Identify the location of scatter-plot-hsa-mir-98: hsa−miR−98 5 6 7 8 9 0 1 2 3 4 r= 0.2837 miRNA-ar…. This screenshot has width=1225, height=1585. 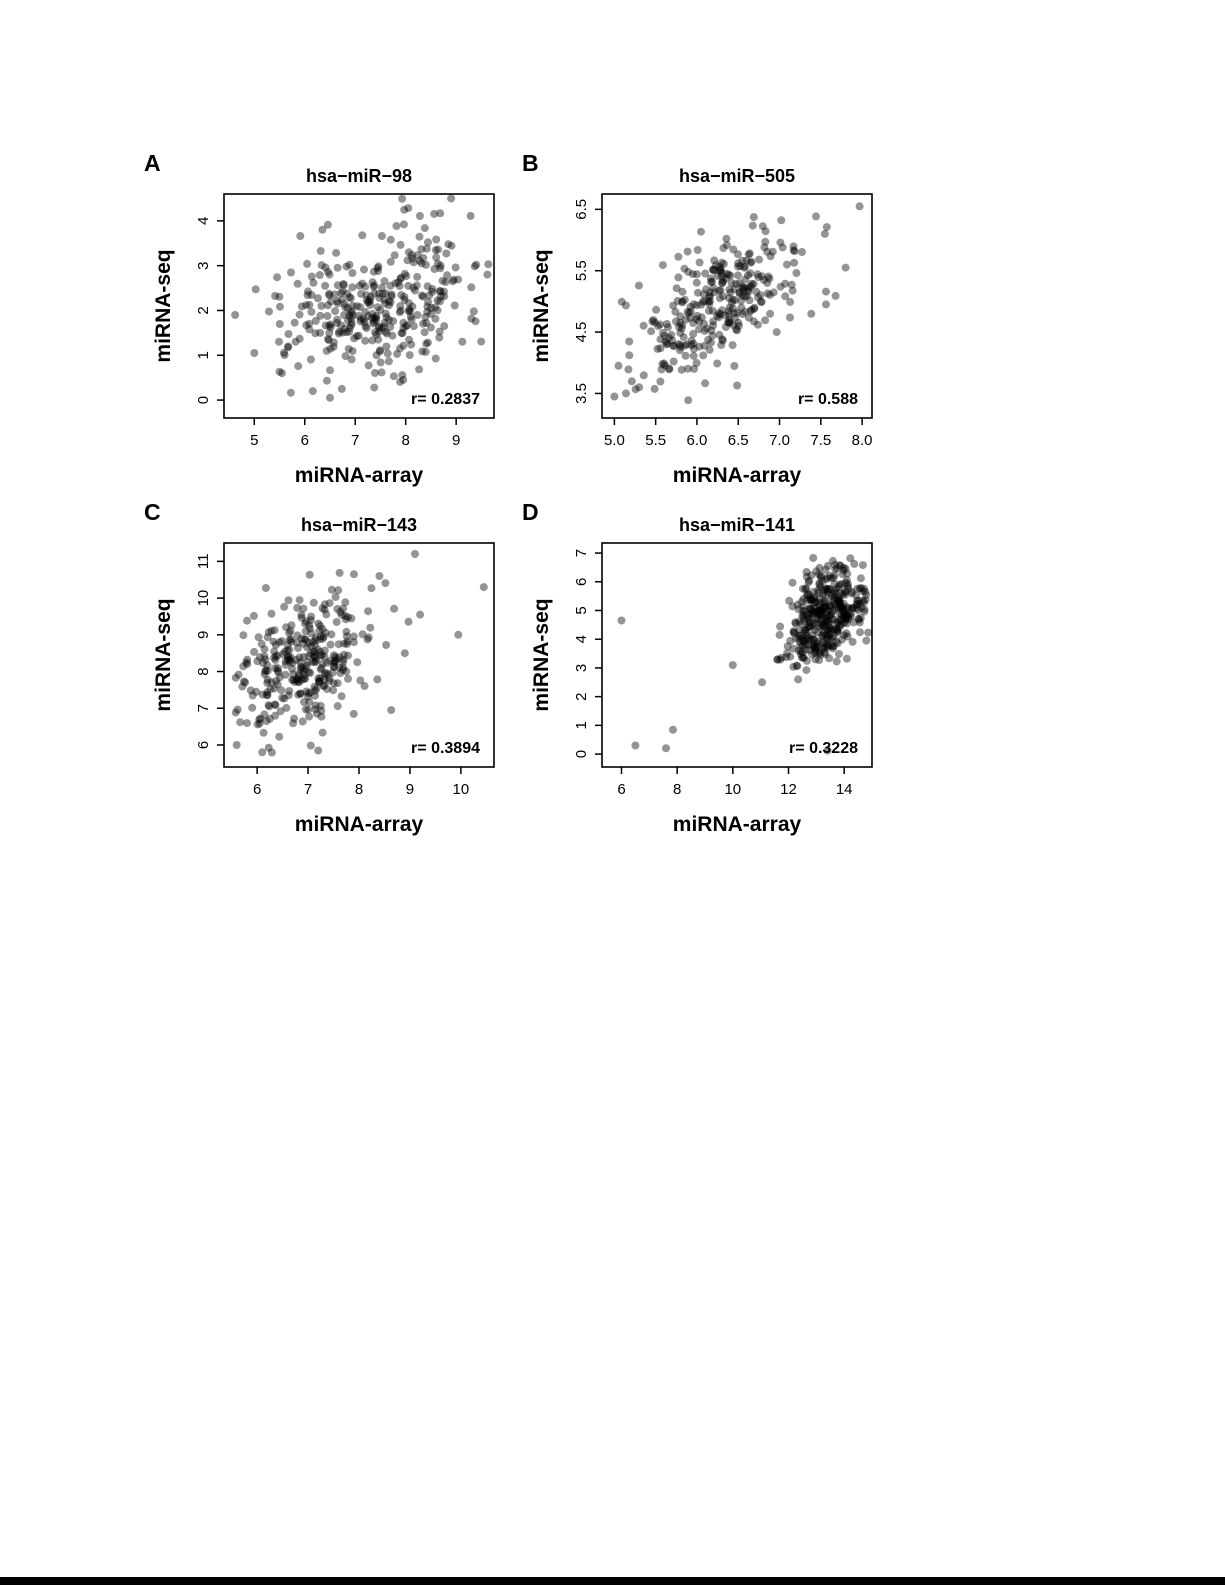
(323, 326).